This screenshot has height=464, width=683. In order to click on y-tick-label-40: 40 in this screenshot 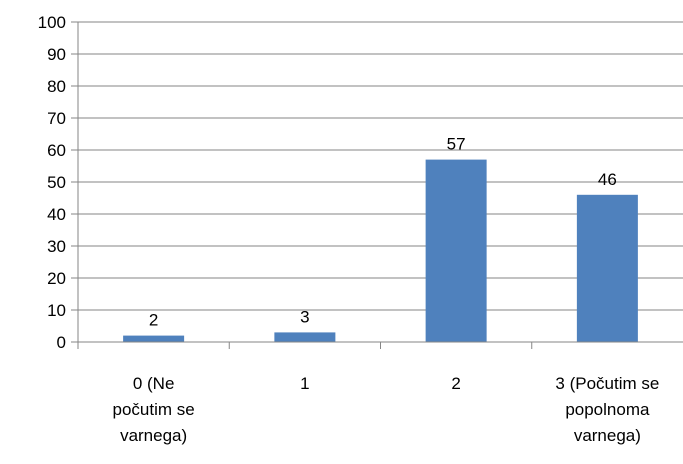, I will do `click(56, 214)`.